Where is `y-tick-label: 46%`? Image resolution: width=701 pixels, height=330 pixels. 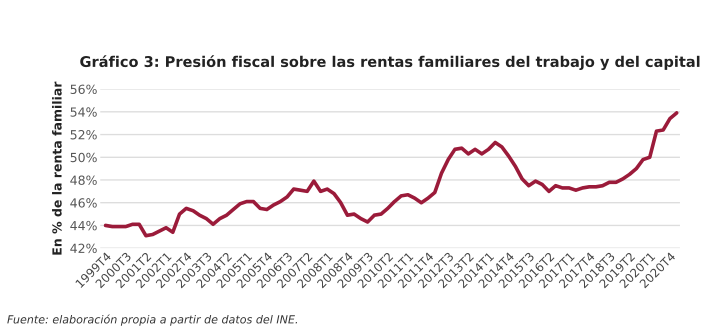 y-tick-label: 46% is located at coordinates (83, 203).